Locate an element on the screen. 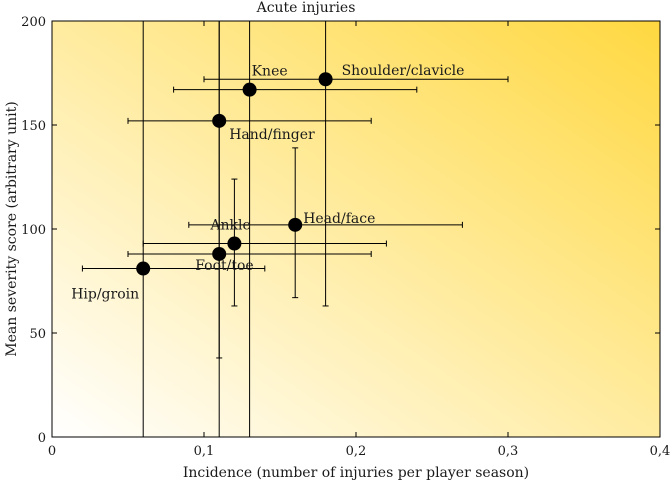 The width and height of the screenshot is (672, 482). y-tick-label: 50 is located at coordinates (37, 334).